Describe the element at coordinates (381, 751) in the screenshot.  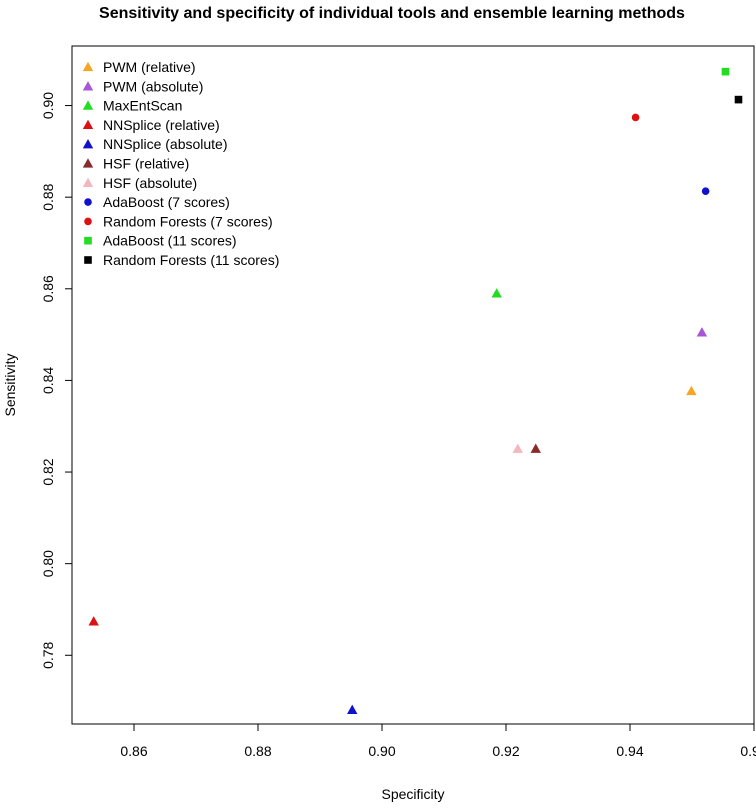
I see `x-tick-label-2: 0.90` at that location.